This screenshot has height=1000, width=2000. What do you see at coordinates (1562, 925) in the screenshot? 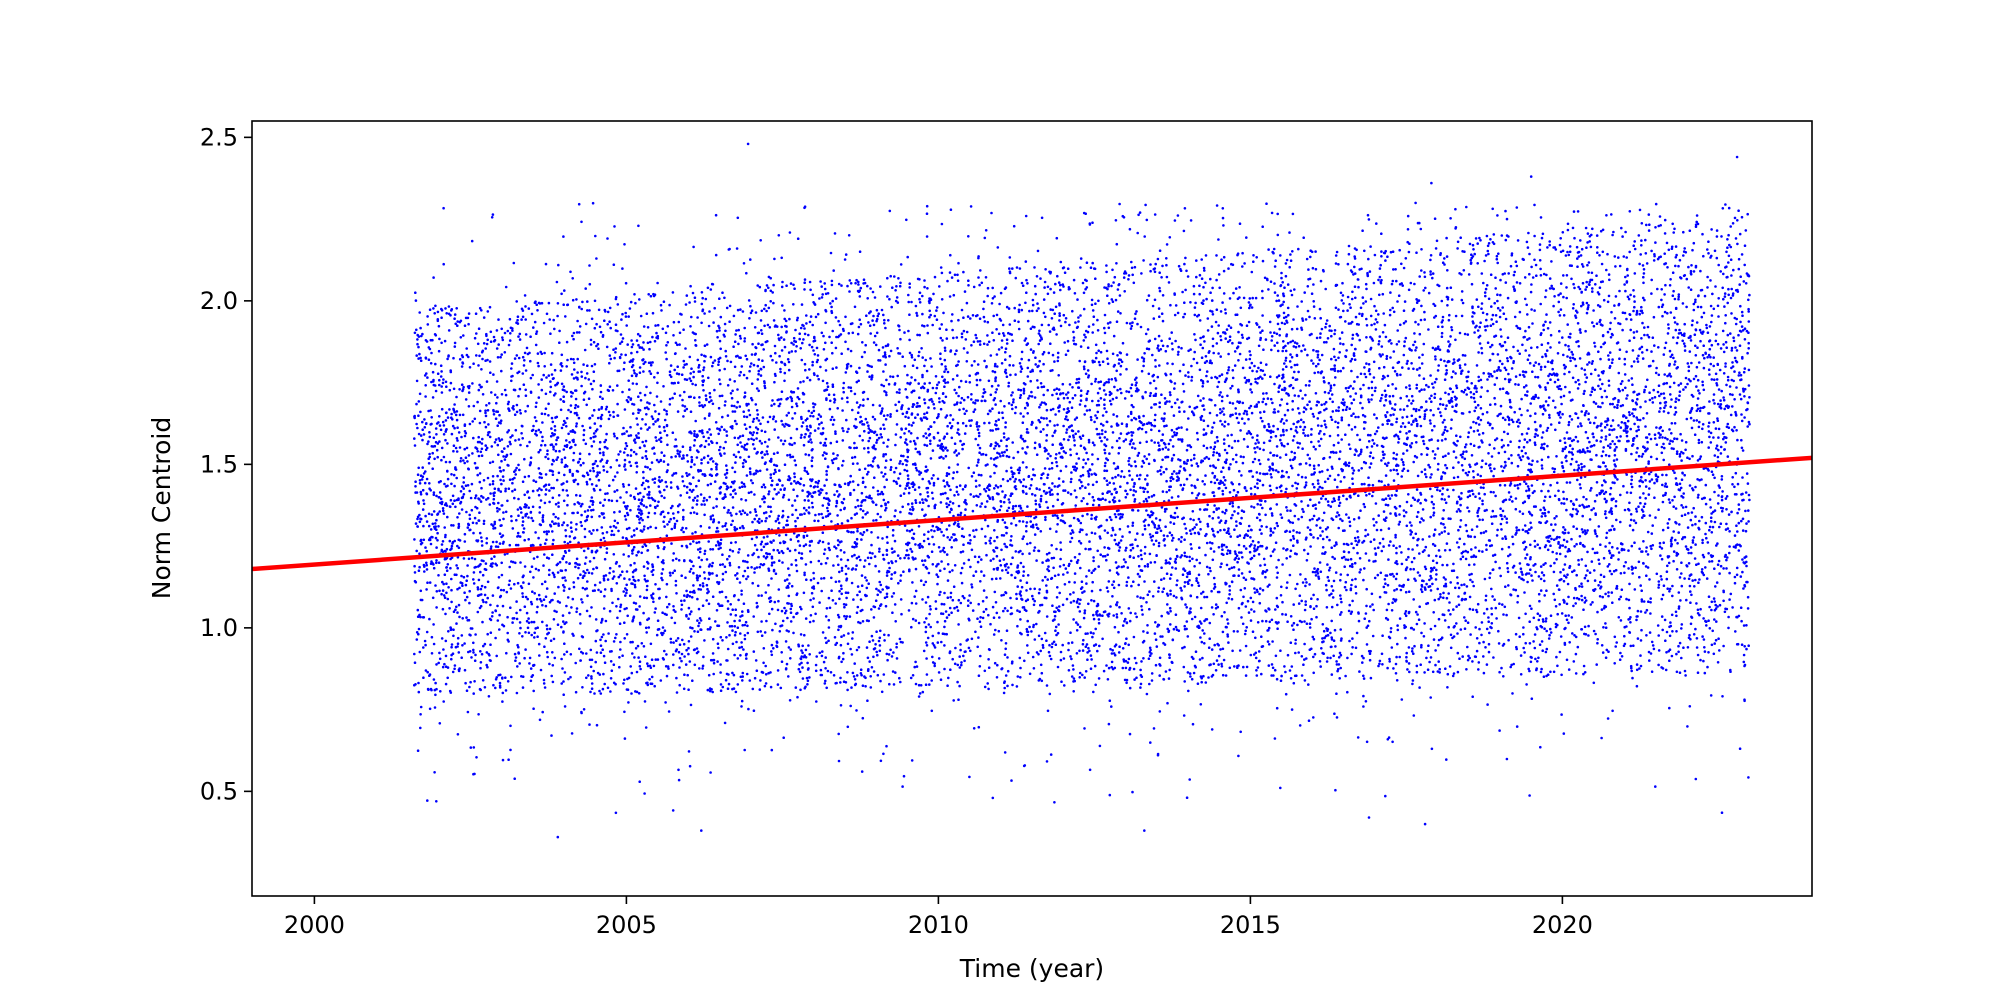
I see `x-tick-label: 2020` at bounding box center [1562, 925].